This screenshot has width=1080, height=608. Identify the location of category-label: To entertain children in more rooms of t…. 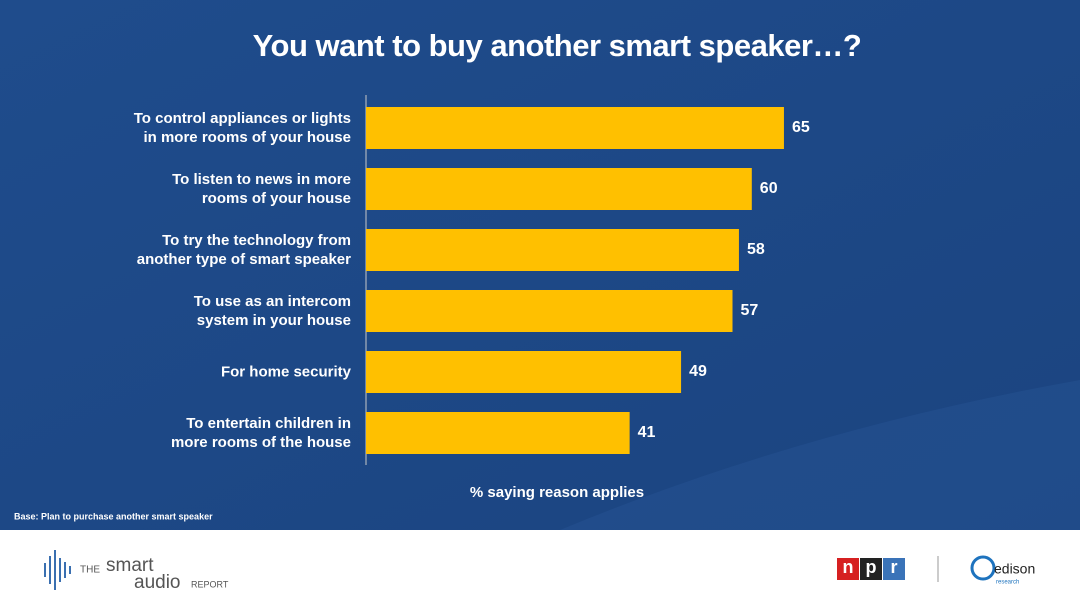
(260, 433).